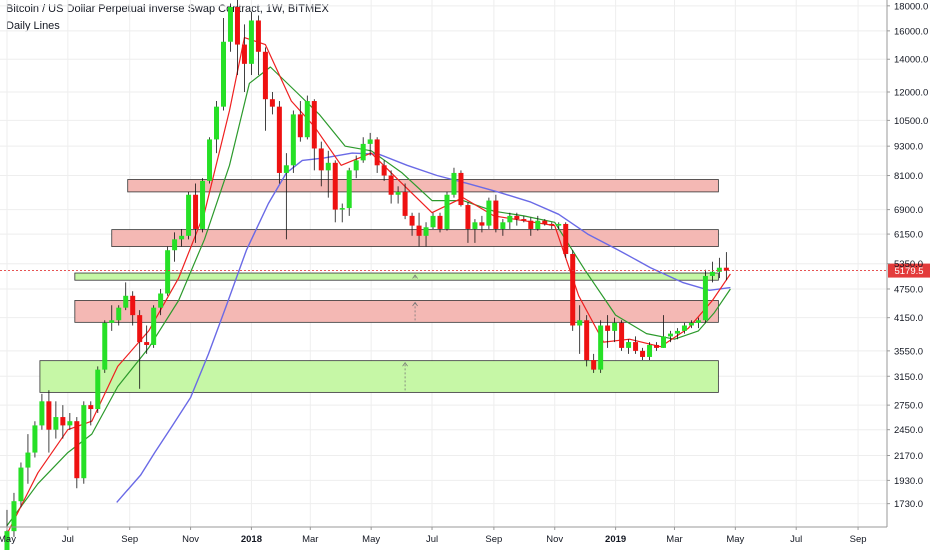 The height and width of the screenshot is (550, 932). Describe the element at coordinates (908, 264) in the screenshot. I see `y-tick-label: 5350.0` at that location.